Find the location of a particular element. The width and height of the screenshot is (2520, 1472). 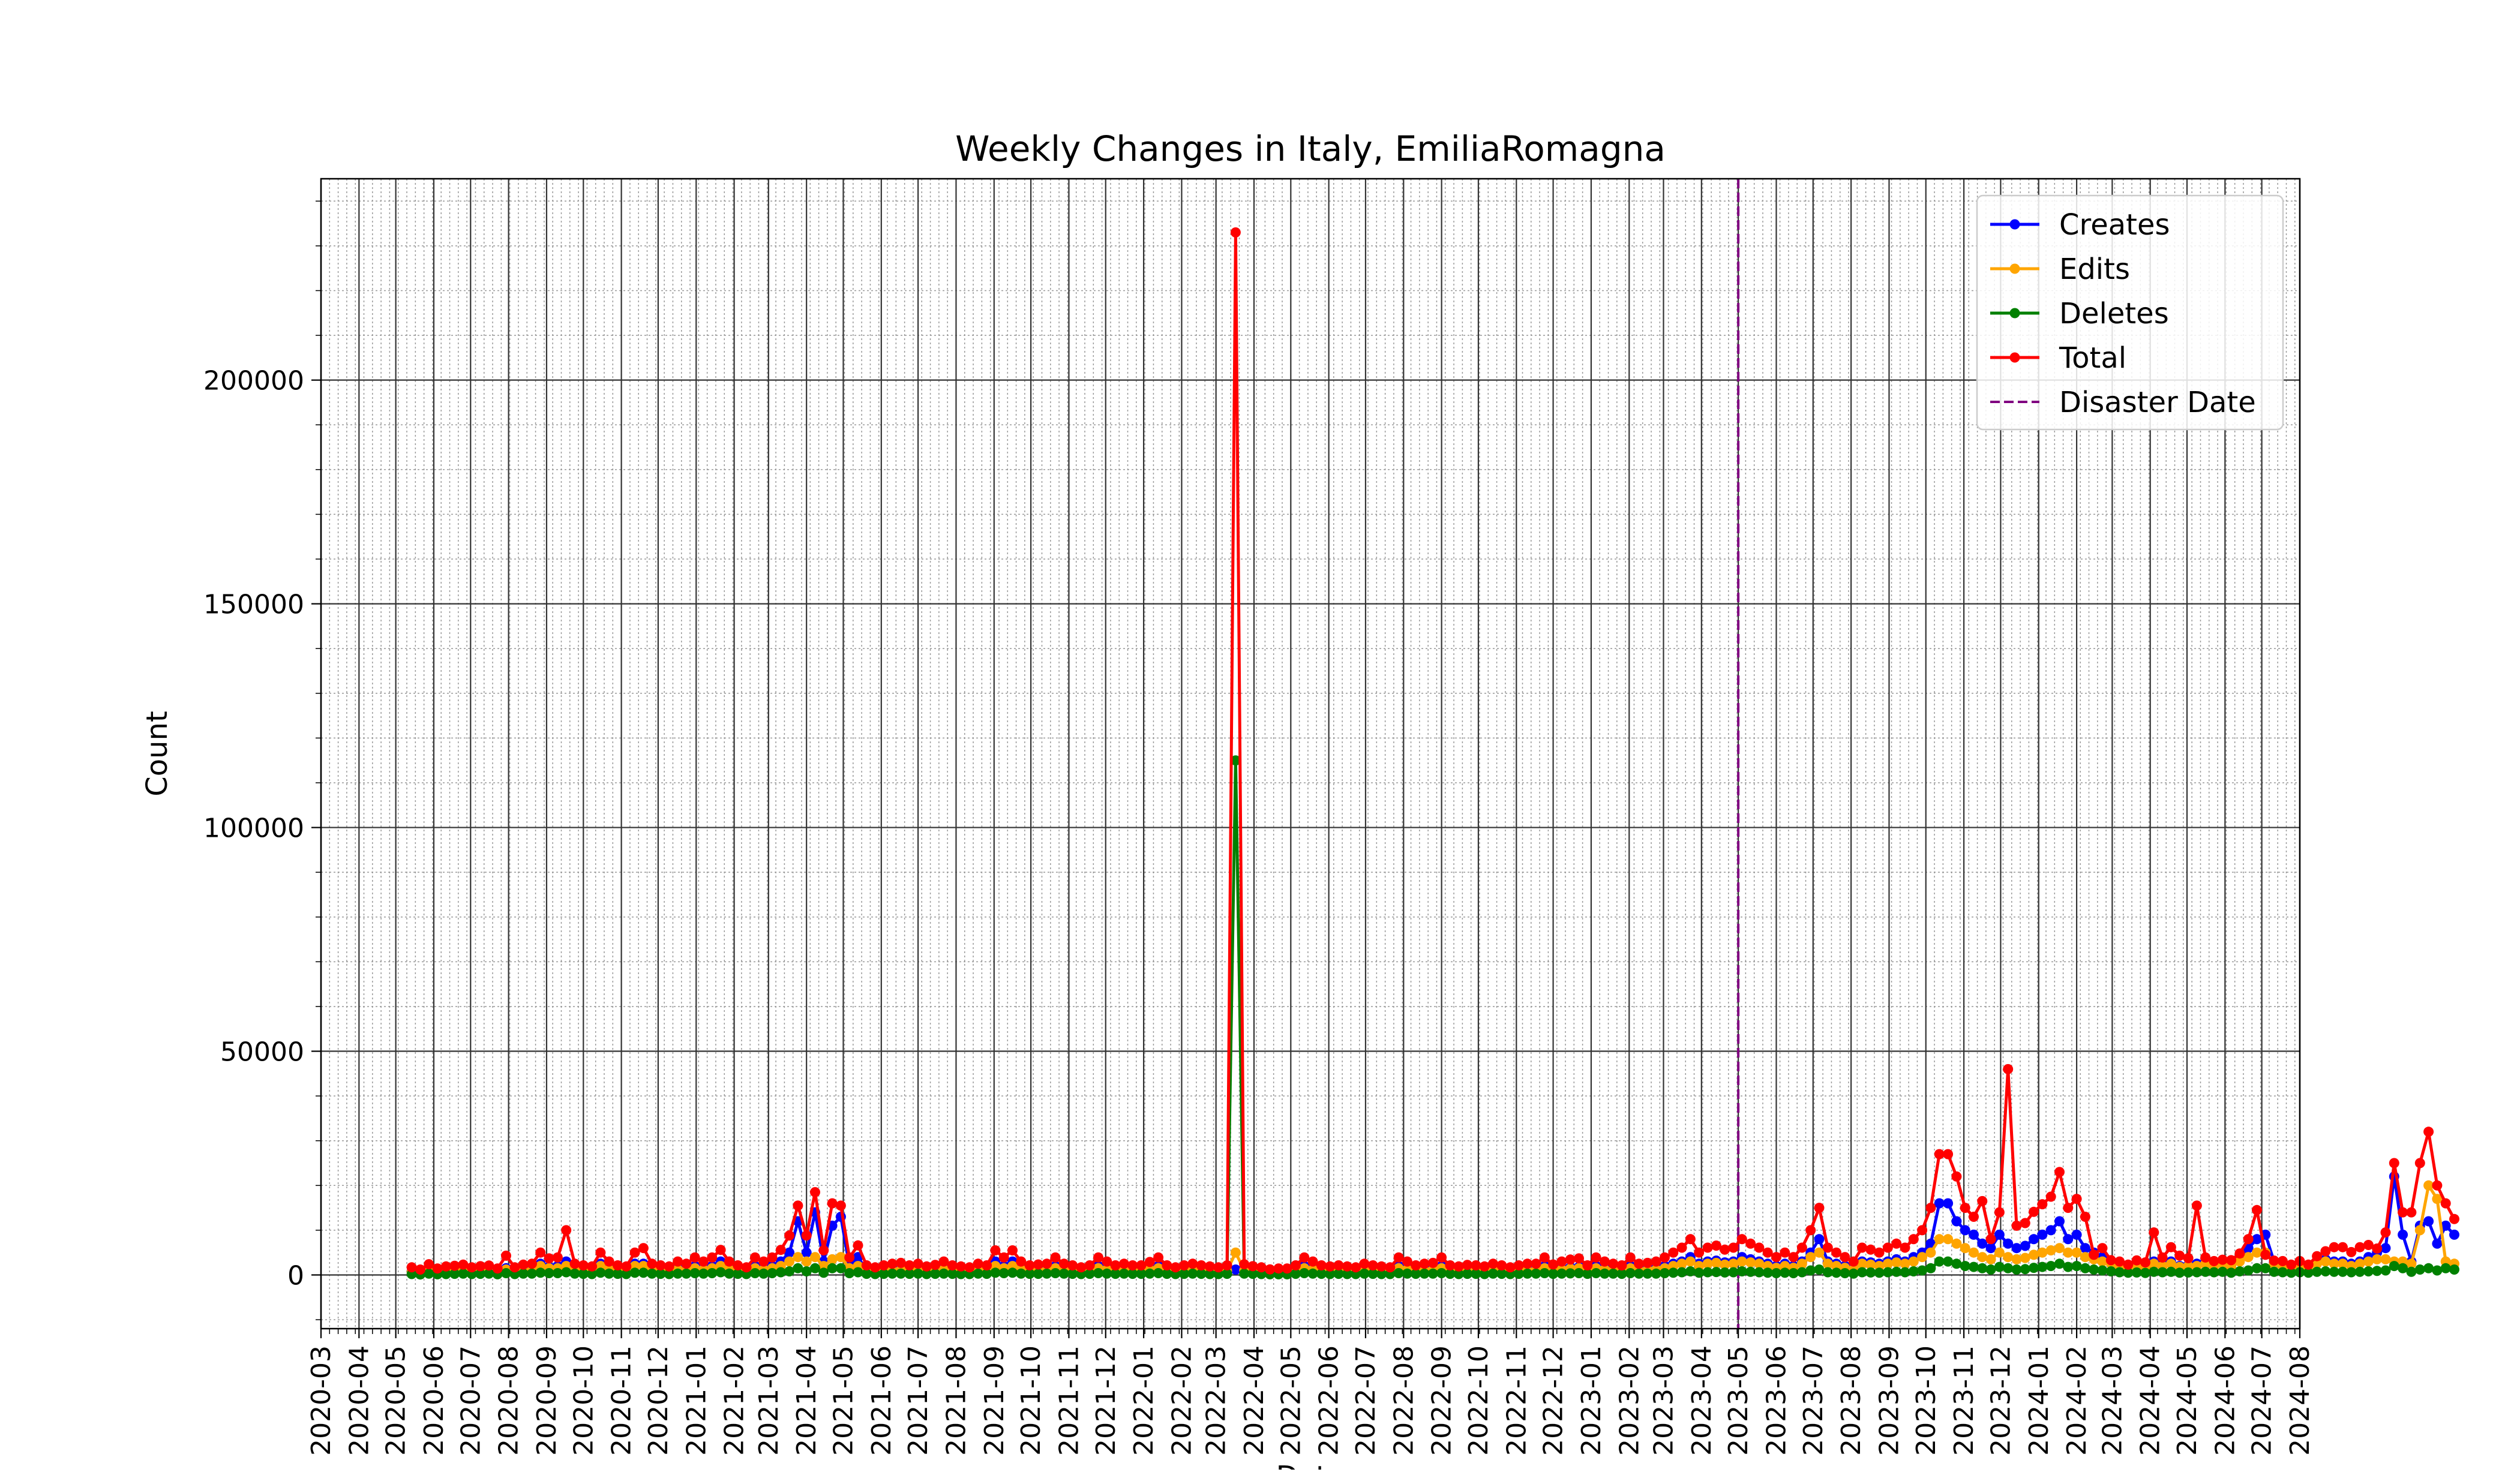

y-tick-label: 100000 is located at coordinates (253, 828).